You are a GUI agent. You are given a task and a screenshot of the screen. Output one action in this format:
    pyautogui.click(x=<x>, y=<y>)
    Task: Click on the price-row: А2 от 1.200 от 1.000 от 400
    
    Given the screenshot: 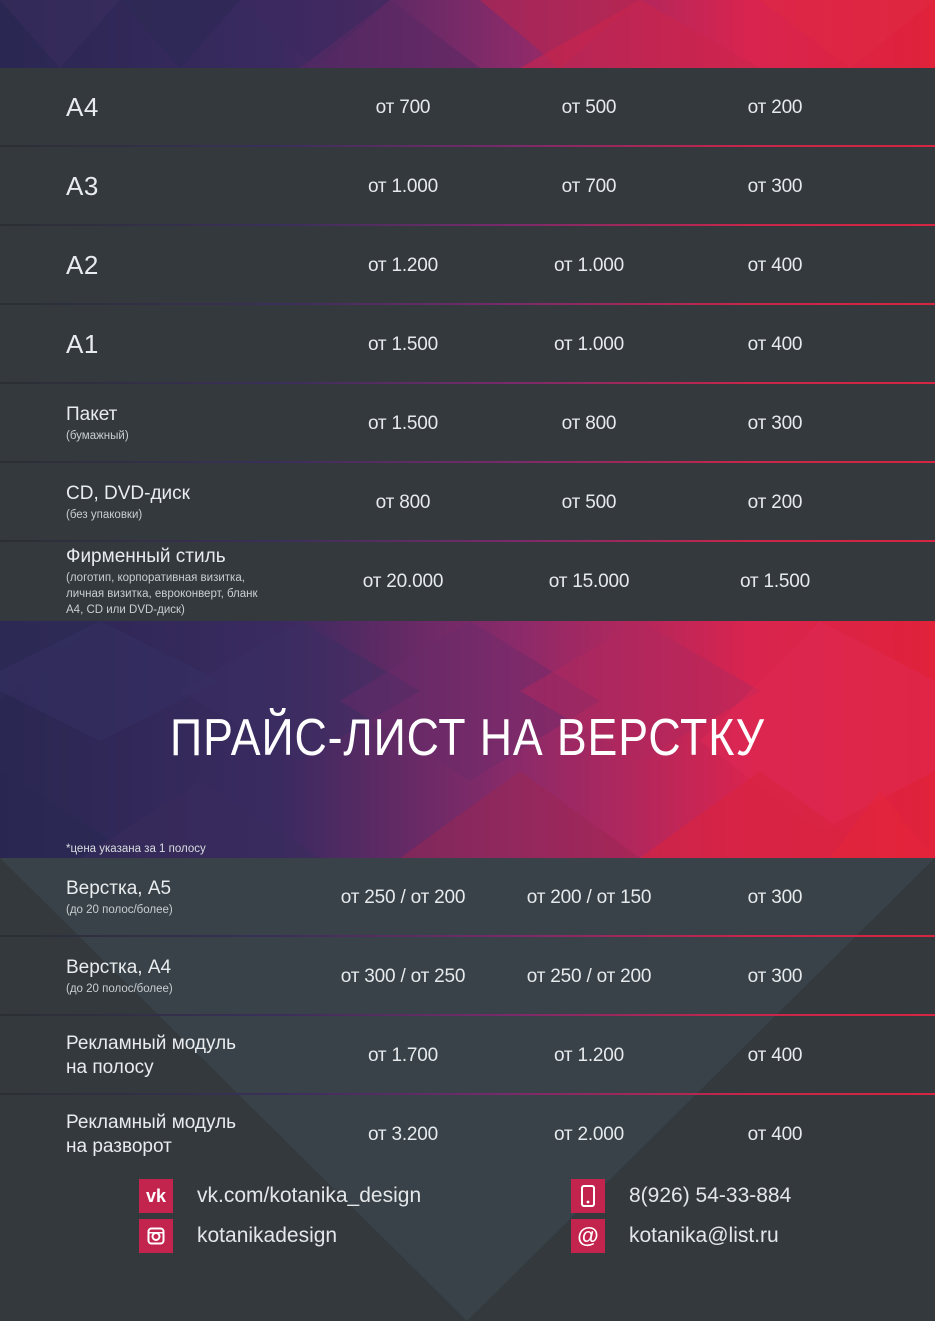 What is the action you would take?
    pyautogui.click(x=467, y=265)
    